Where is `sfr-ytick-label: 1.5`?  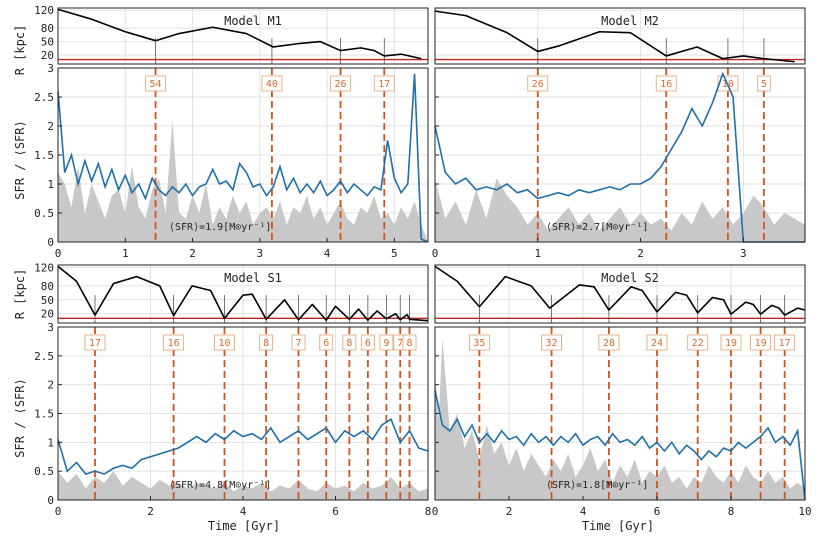
sfr-ytick-label: 1.5 is located at coordinates (44, 414).